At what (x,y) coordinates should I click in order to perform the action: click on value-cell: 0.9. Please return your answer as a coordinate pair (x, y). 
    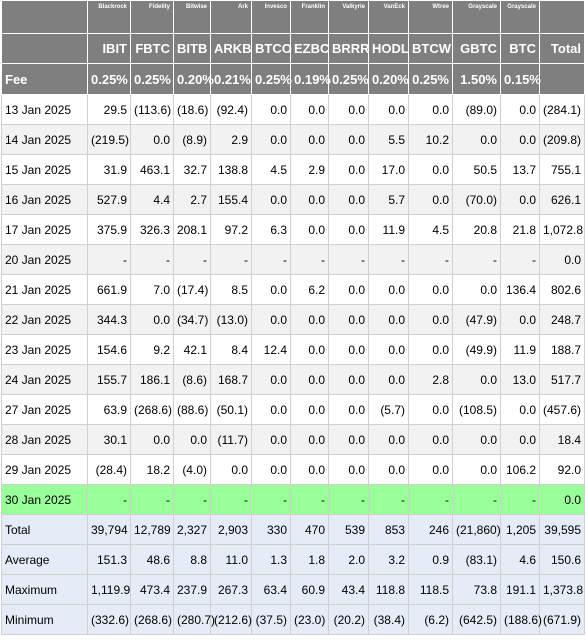
    Looking at the image, I should click on (430, 559).